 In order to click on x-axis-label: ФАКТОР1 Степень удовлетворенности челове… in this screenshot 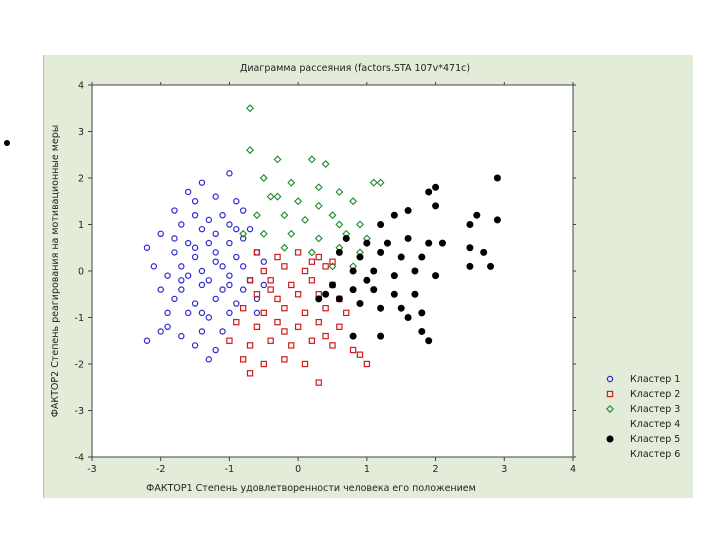, I will do `click(311, 488)`.